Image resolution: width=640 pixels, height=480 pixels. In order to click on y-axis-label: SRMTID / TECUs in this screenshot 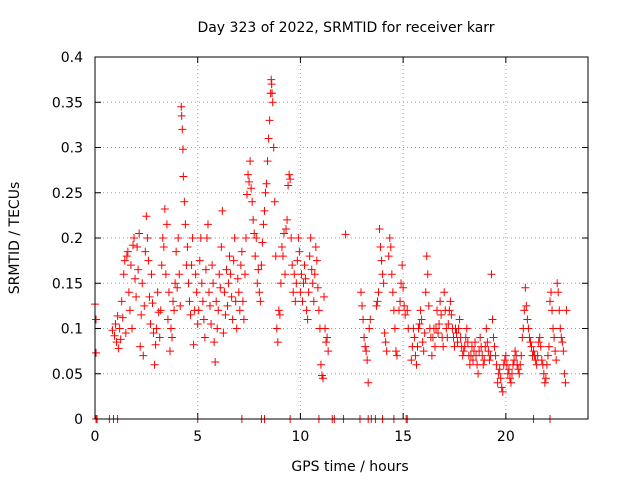, I will do `click(15, 238)`.